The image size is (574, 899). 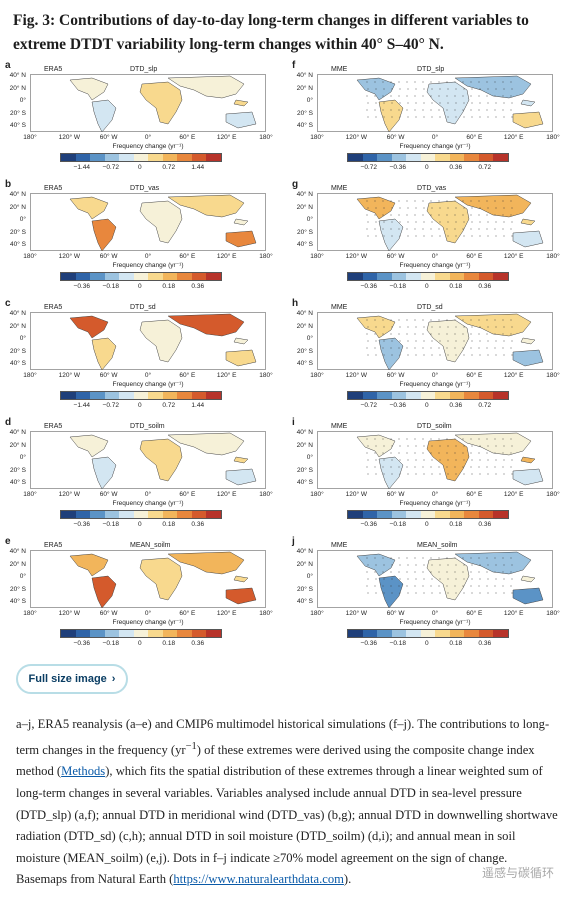 What do you see at coordinates (485, 405) in the screenshot?
I see `colorbar-tick: 0.72` at bounding box center [485, 405].